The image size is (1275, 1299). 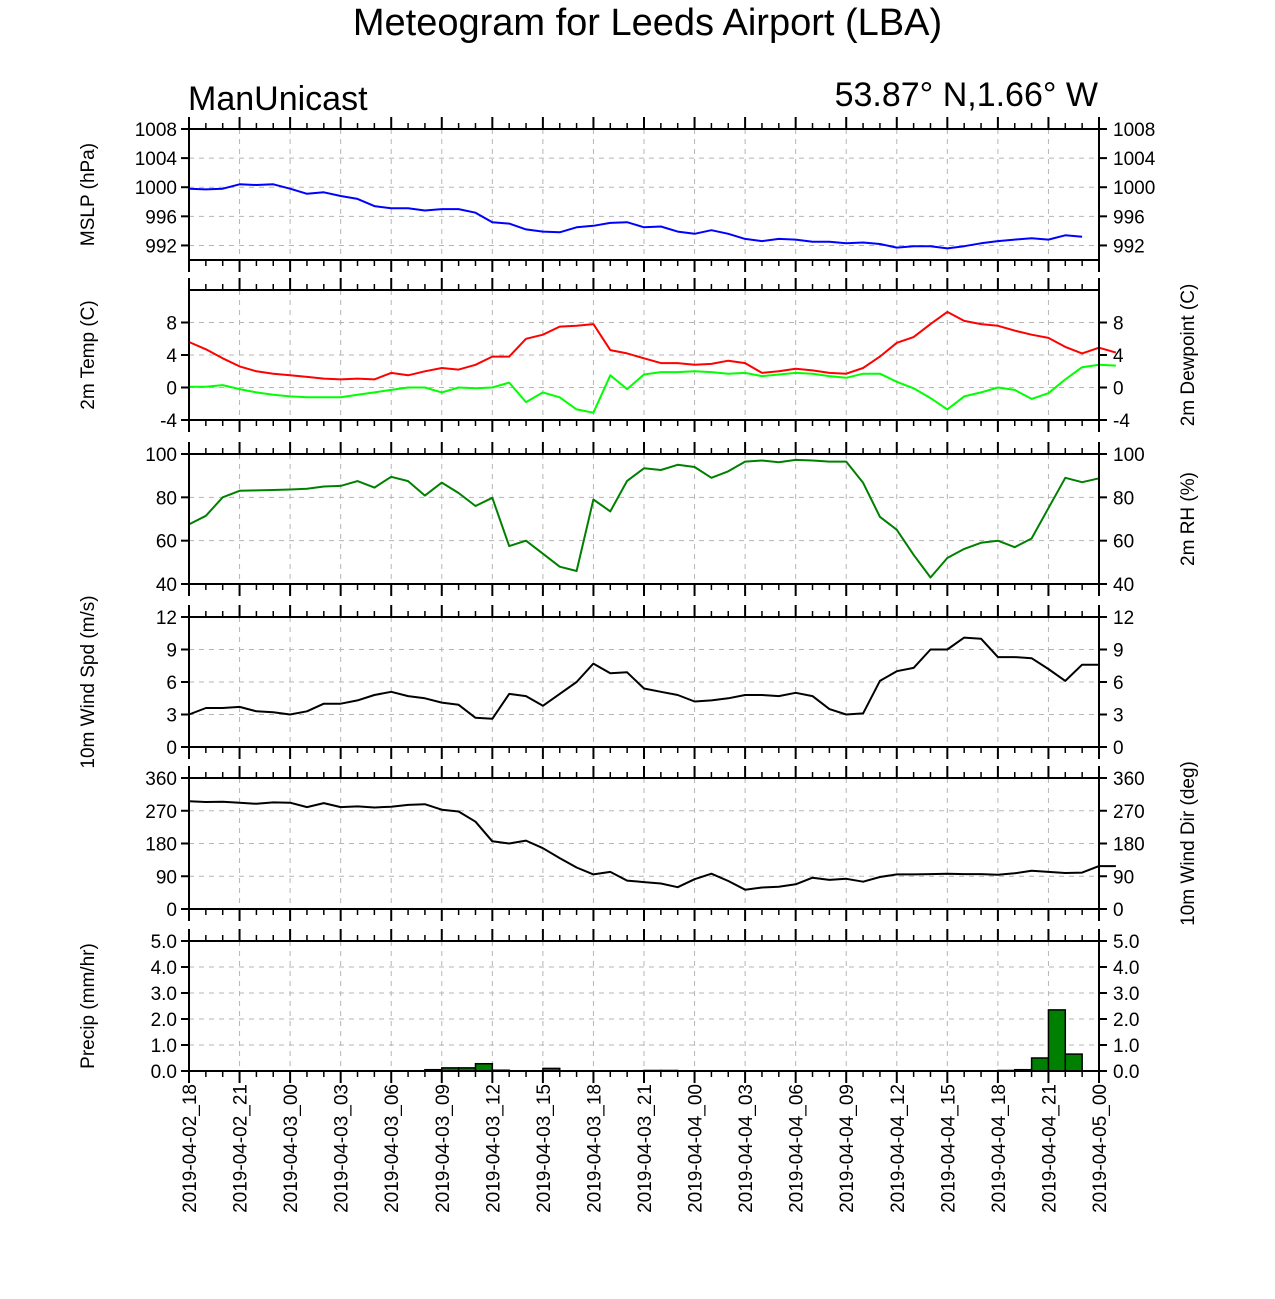 I want to click on y-tick-label-left: 100, so click(x=161, y=455).